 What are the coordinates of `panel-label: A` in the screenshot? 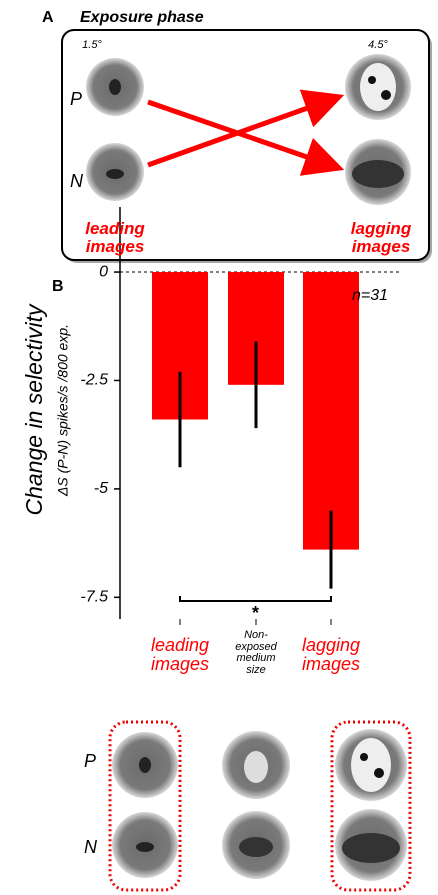 It's located at (48, 17).